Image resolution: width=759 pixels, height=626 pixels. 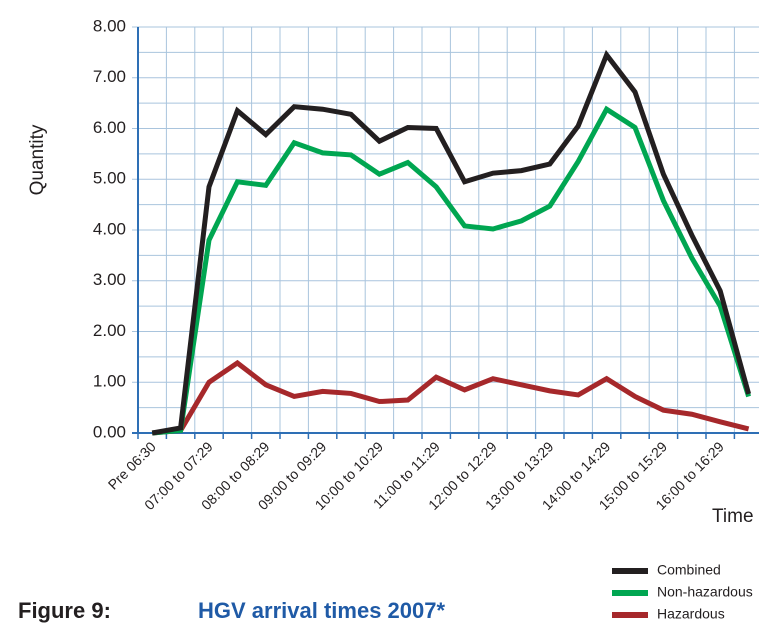 What do you see at coordinates (689, 570) in the screenshot?
I see `legend-label: Combined` at bounding box center [689, 570].